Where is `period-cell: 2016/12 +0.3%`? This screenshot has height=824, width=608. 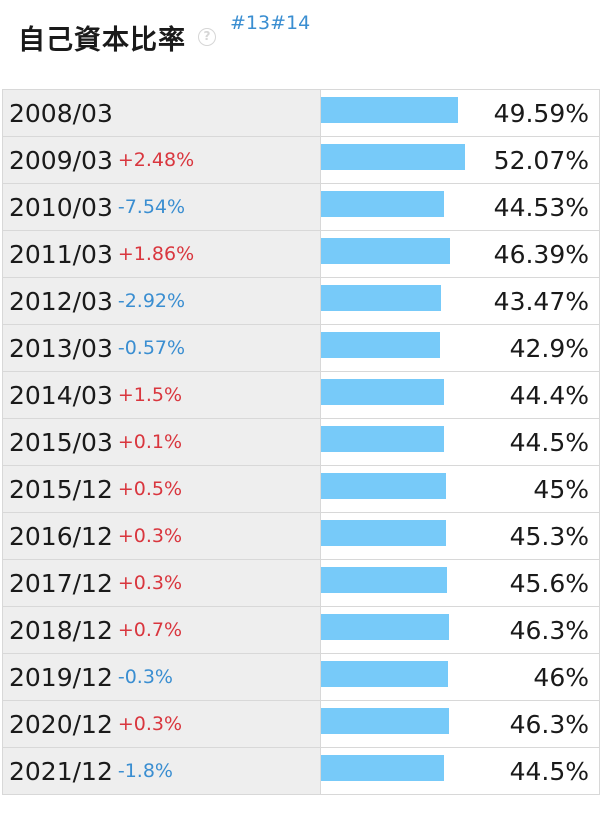 period-cell: 2016/12 +0.3% is located at coordinates (161, 536).